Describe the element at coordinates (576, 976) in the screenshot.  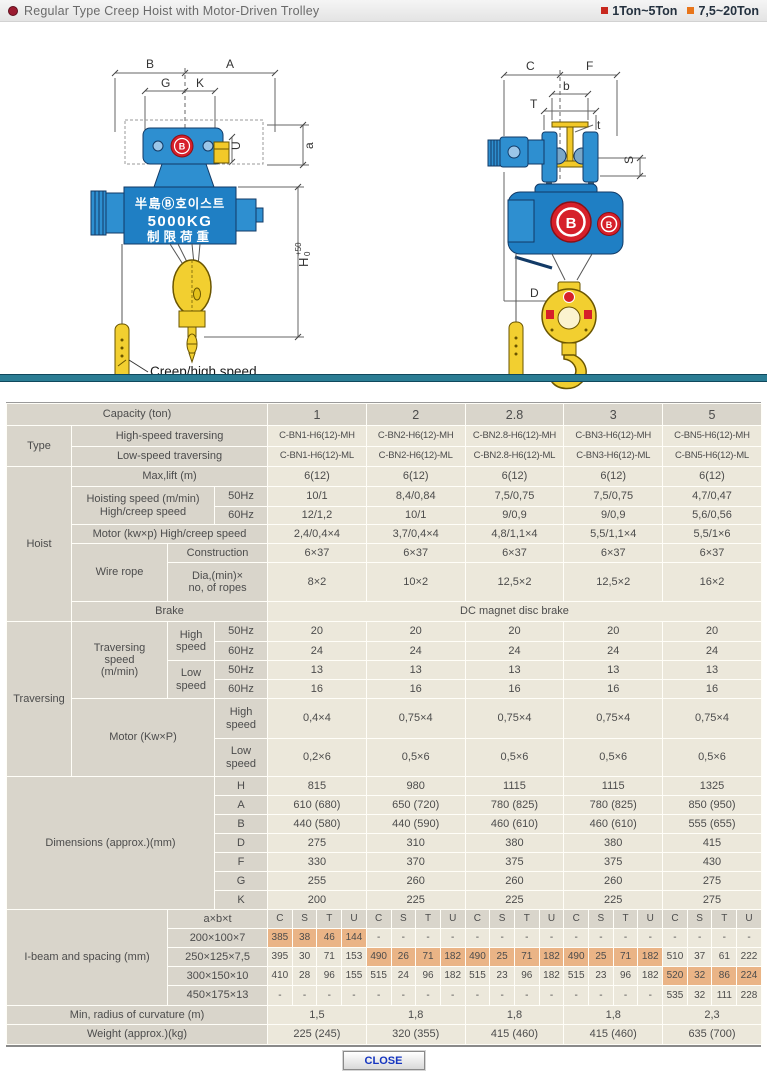
I see `spec-cell: 515` at that location.